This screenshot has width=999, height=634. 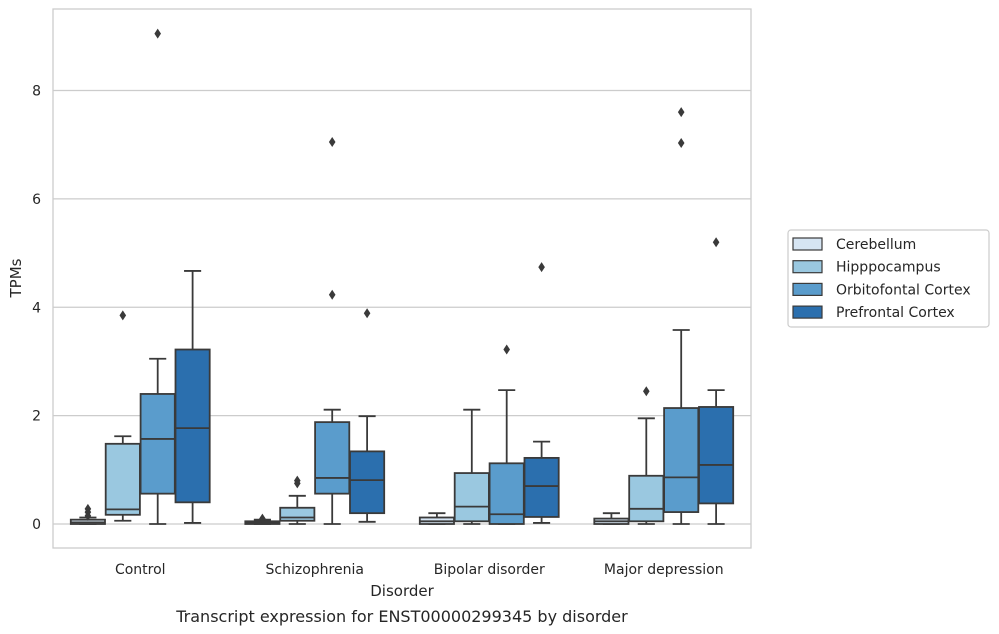 What do you see at coordinates (489, 570) in the screenshot?
I see `x-tick-label: Bipolar disorder` at bounding box center [489, 570].